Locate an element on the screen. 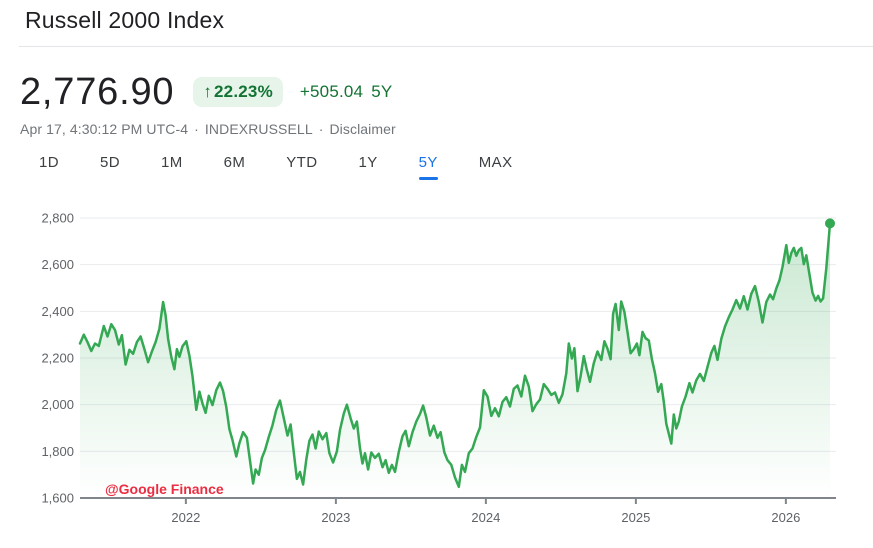  y-tick-label: 2,000 is located at coordinates (57, 404).